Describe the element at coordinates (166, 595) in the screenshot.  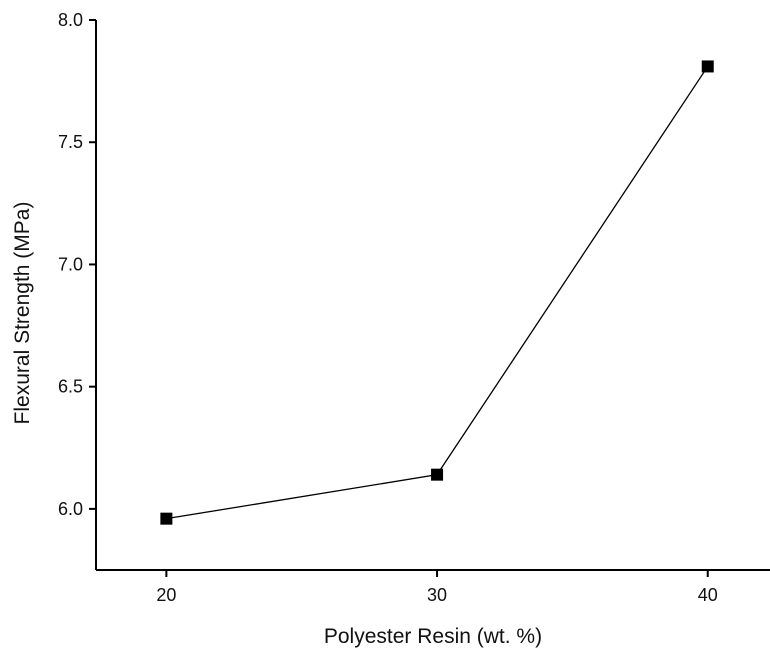
I see `x-tick-label: 20` at that location.